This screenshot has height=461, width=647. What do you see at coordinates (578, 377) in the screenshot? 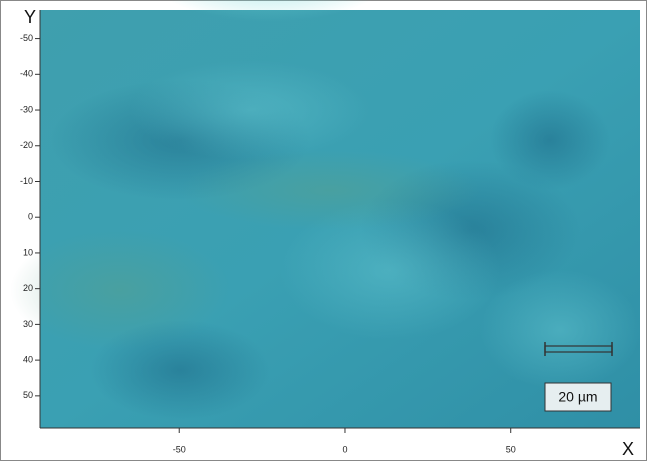
I see `scale-bar: 20 µm` at bounding box center [578, 377].